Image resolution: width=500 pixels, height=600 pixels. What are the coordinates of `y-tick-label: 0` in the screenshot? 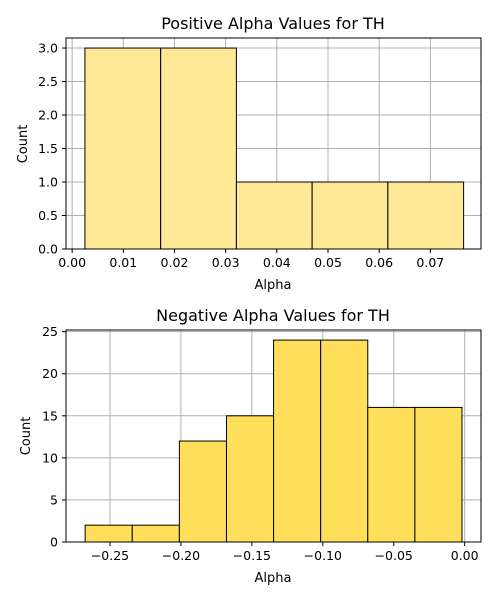 It's located at (54, 542).